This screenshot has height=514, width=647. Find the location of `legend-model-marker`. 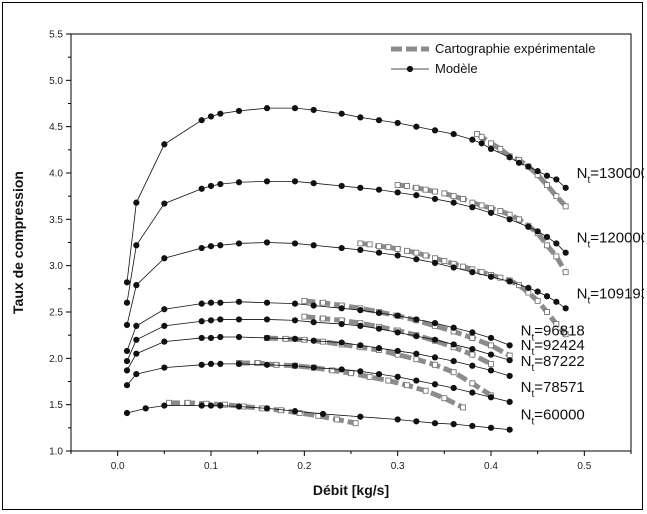

legend-model-marker is located at coordinates (410, 69).